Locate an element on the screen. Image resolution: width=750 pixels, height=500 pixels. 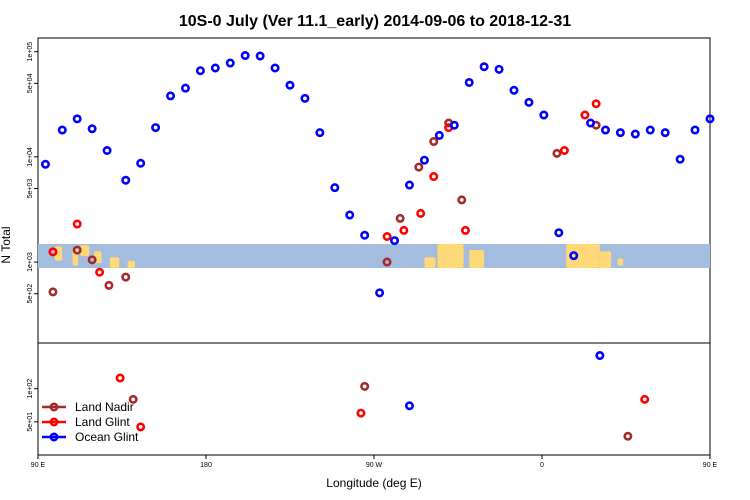
y-tick-label: 1e+05 is located at coordinates (30, 52).